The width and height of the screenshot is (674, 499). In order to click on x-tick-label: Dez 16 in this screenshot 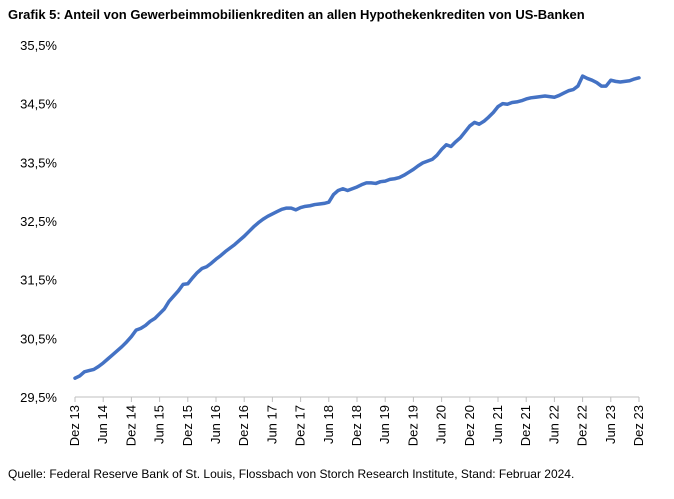, I will do `click(243, 425)`.